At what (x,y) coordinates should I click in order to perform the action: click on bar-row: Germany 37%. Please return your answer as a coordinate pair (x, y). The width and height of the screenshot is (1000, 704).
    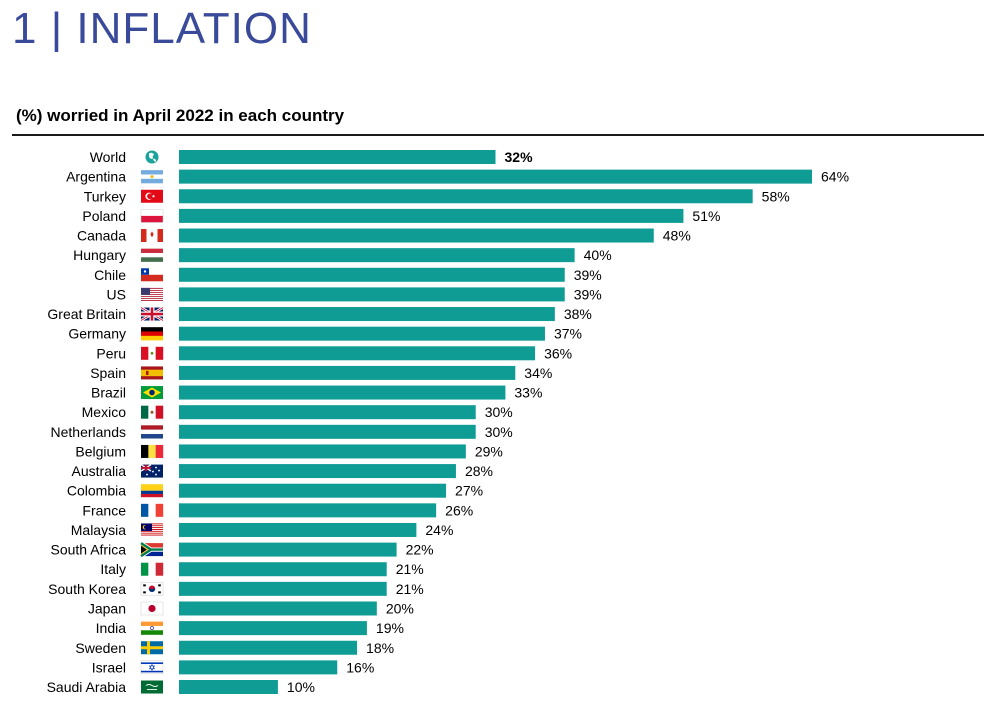
    Looking at the image, I should click on (325, 334).